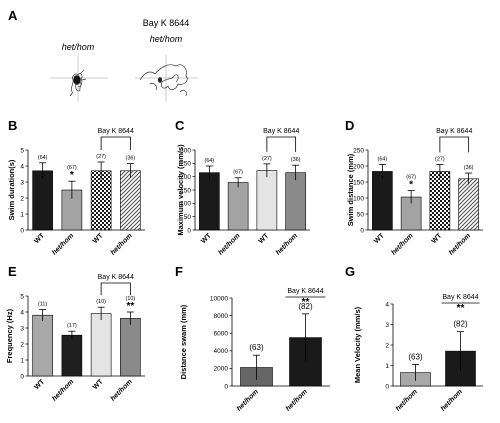 This screenshot has width=500, height=423. Describe the element at coordinates (221, 316) in the screenshot. I see `y-tick-label: 8000` at that location.